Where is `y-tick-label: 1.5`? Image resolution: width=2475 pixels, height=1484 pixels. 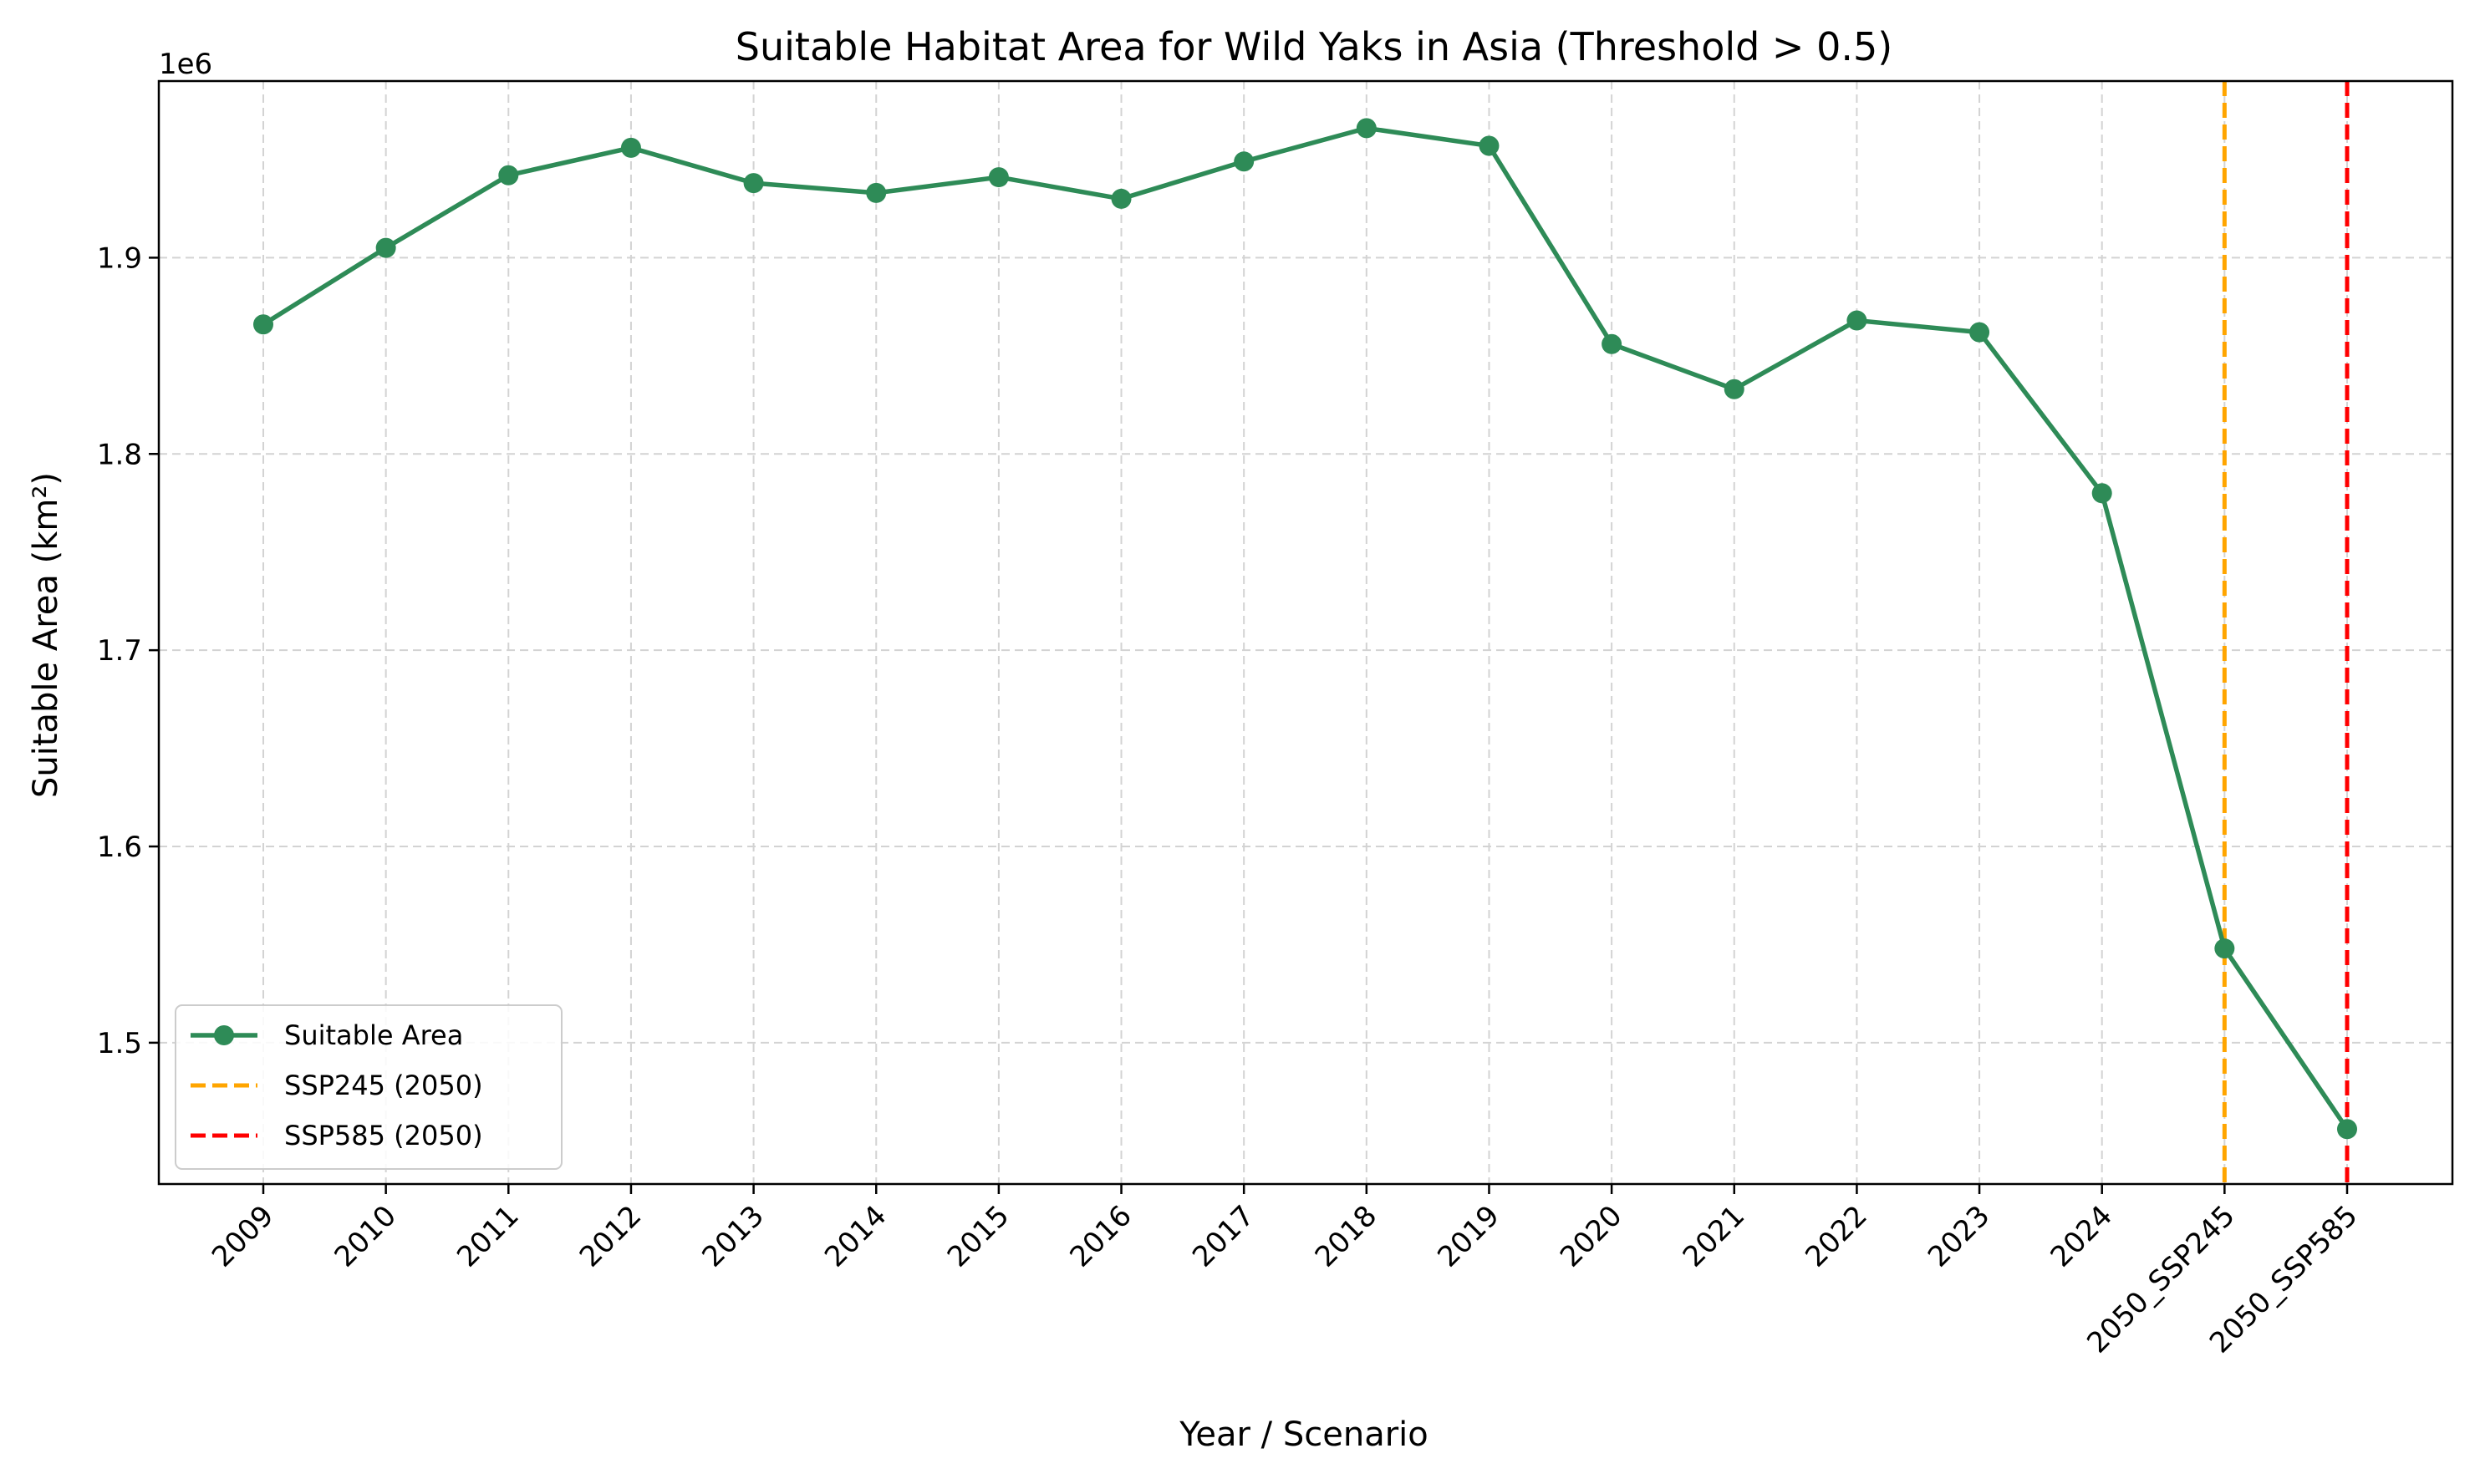
y-tick-label: 1.5 is located at coordinates (120, 1043).